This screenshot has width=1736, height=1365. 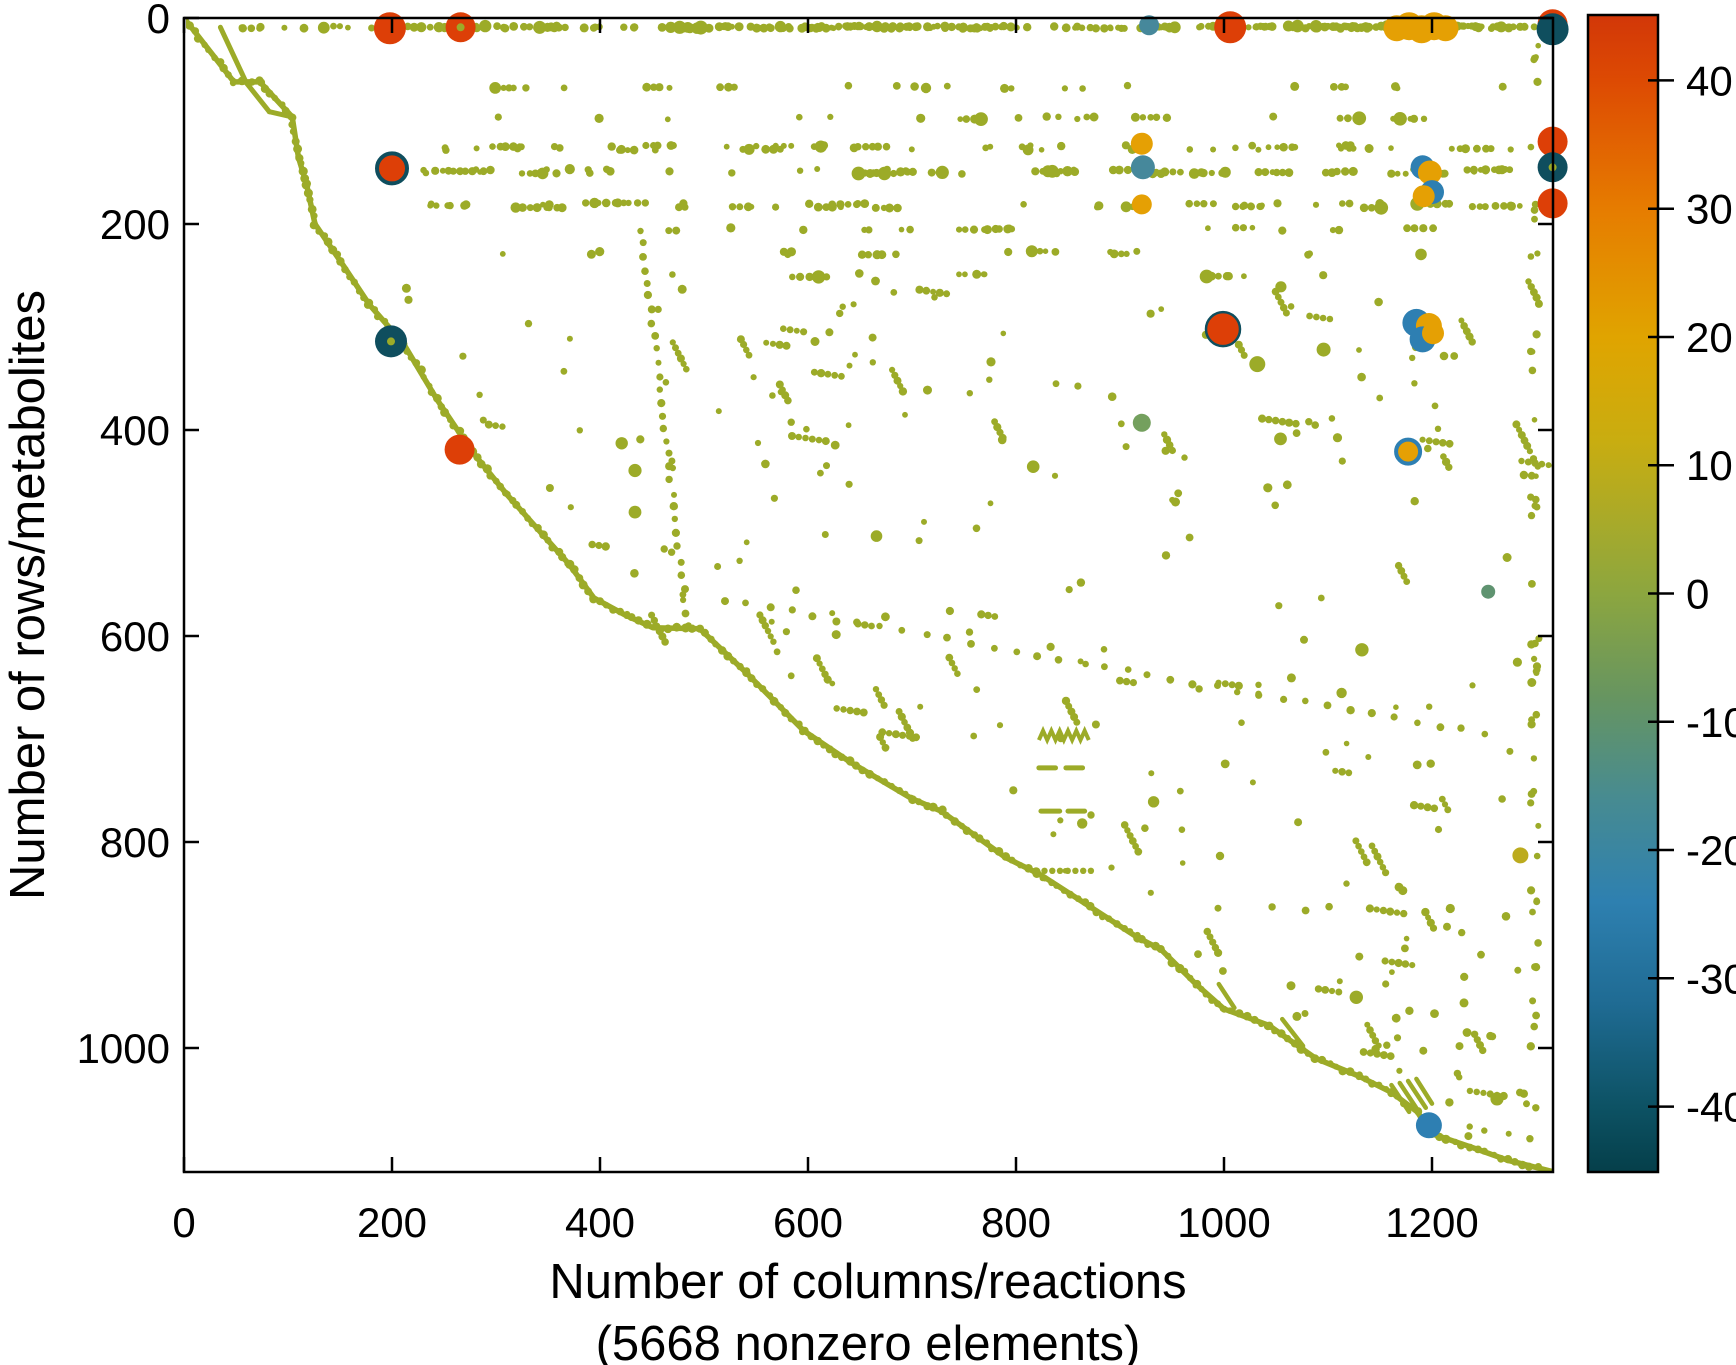 I want to click on colorbar-tick-label: -20, so click(x=1711, y=850).